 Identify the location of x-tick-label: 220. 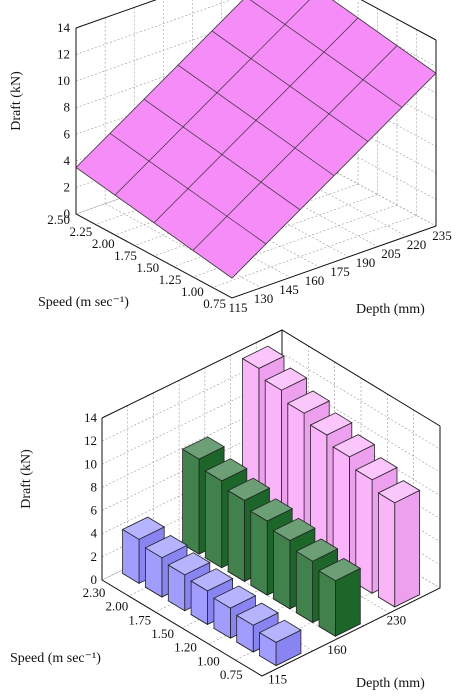
(417, 244).